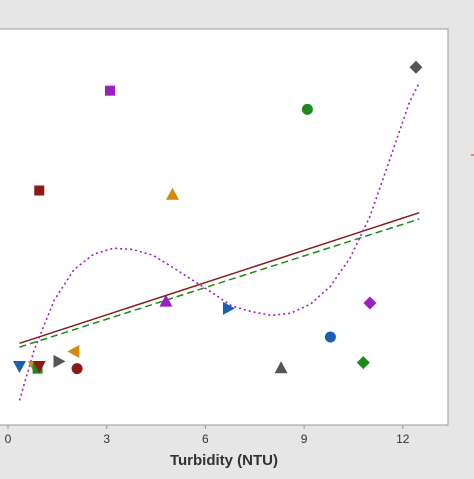  Describe the element at coordinates (8, 439) in the screenshot. I see `x-tick-label: 0` at that location.